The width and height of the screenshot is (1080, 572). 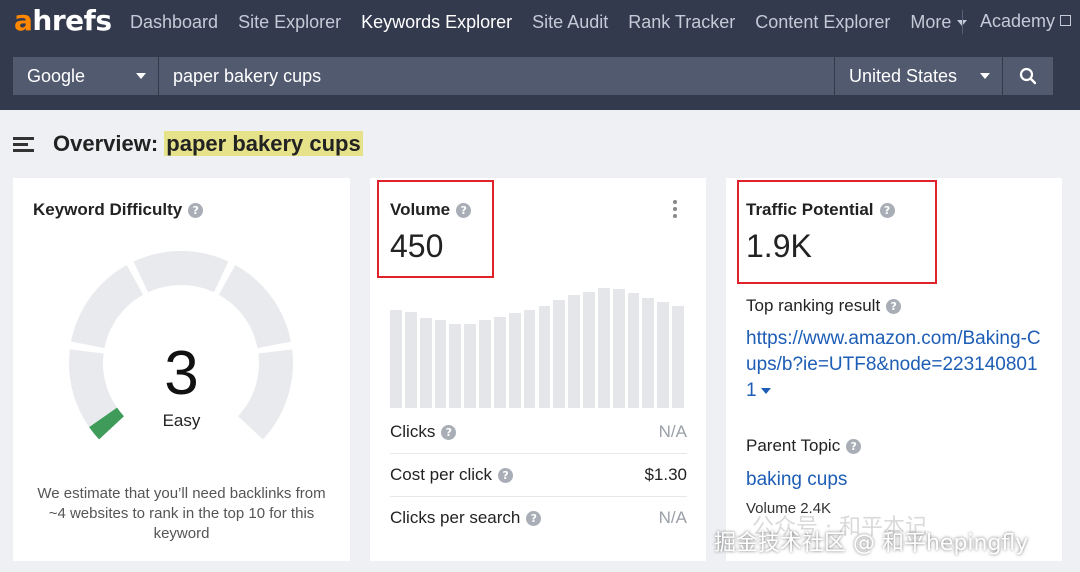 What do you see at coordinates (63, 20) in the screenshot?
I see `ahrefs-logo: ahrefs` at bounding box center [63, 20].